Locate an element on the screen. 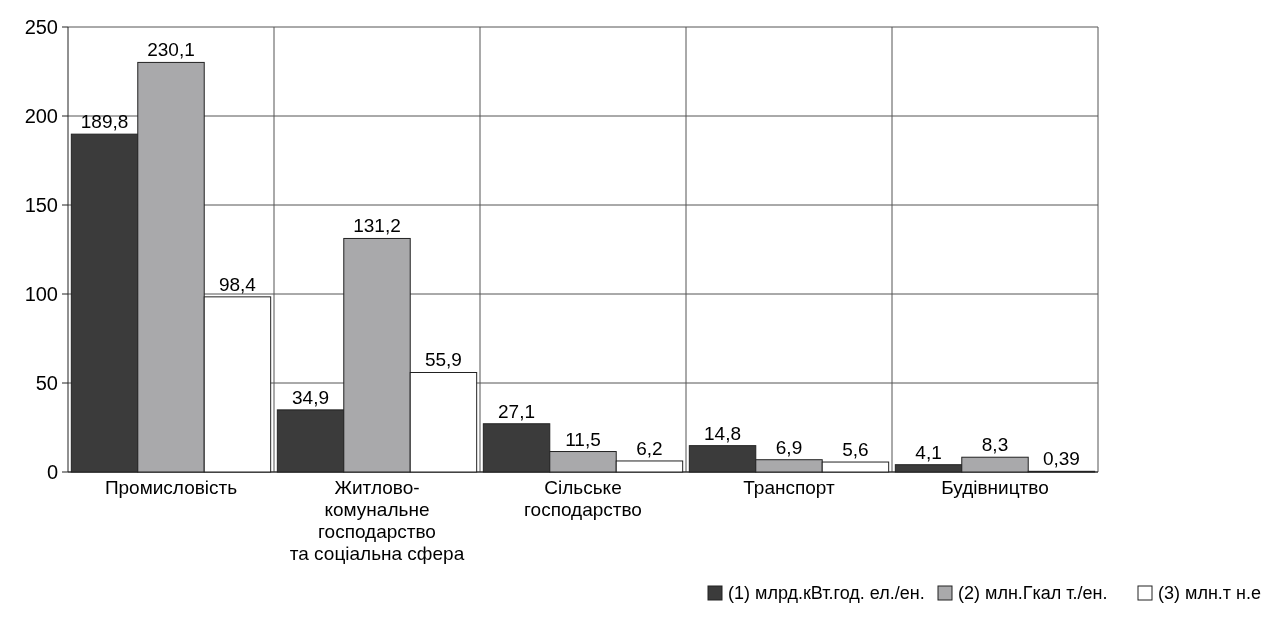 The image size is (1286, 617). y-tick-label: 200 is located at coordinates (41, 116).